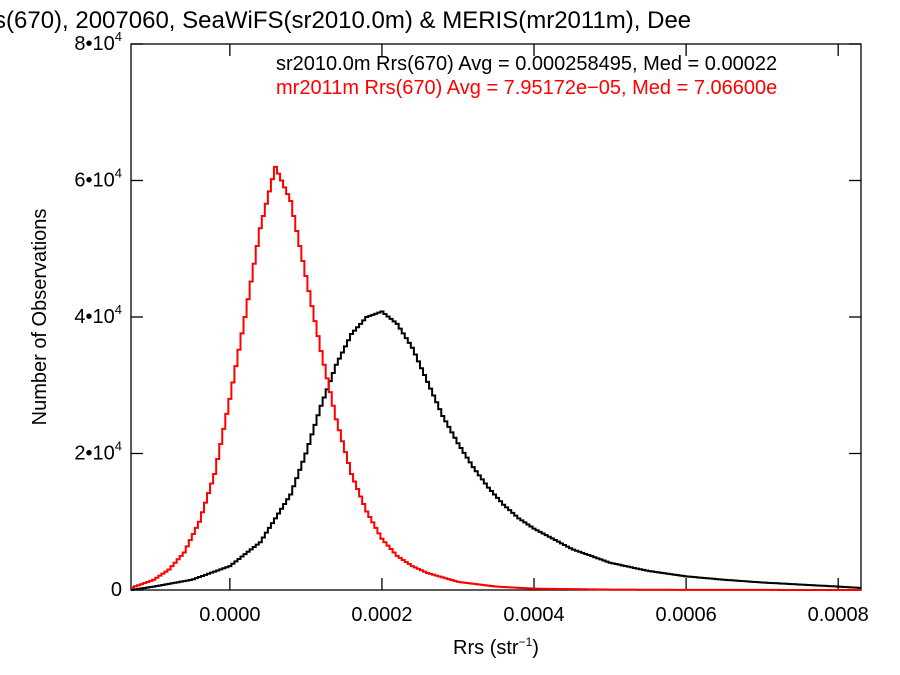 Image resolution: width=900 pixels, height=675 pixels. I want to click on y-tick-label: 0, so click(116, 590).